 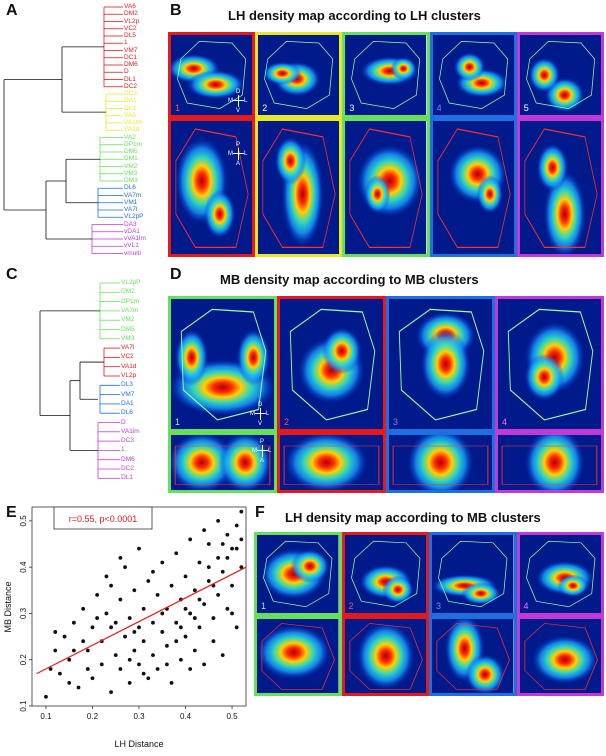 What do you see at coordinates (23, 567) in the screenshot?
I see `y-tick-label: 0.4` at bounding box center [23, 567].